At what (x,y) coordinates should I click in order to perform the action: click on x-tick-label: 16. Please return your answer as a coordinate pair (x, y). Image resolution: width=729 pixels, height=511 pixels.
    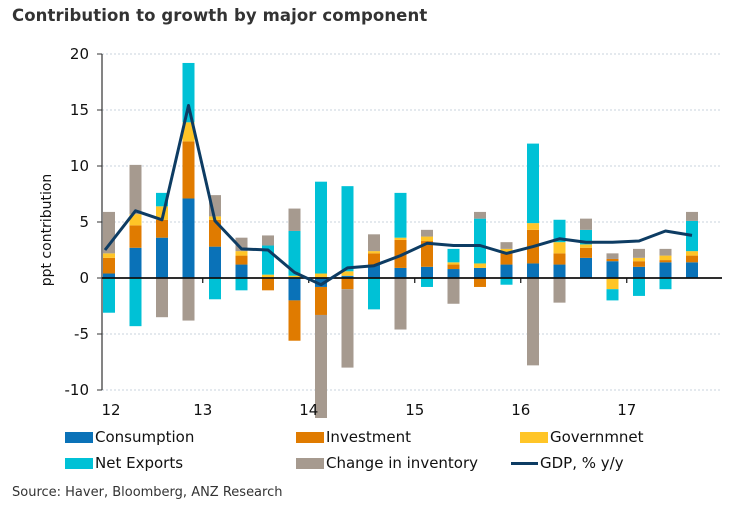
    Looking at the image, I should click on (520, 410).